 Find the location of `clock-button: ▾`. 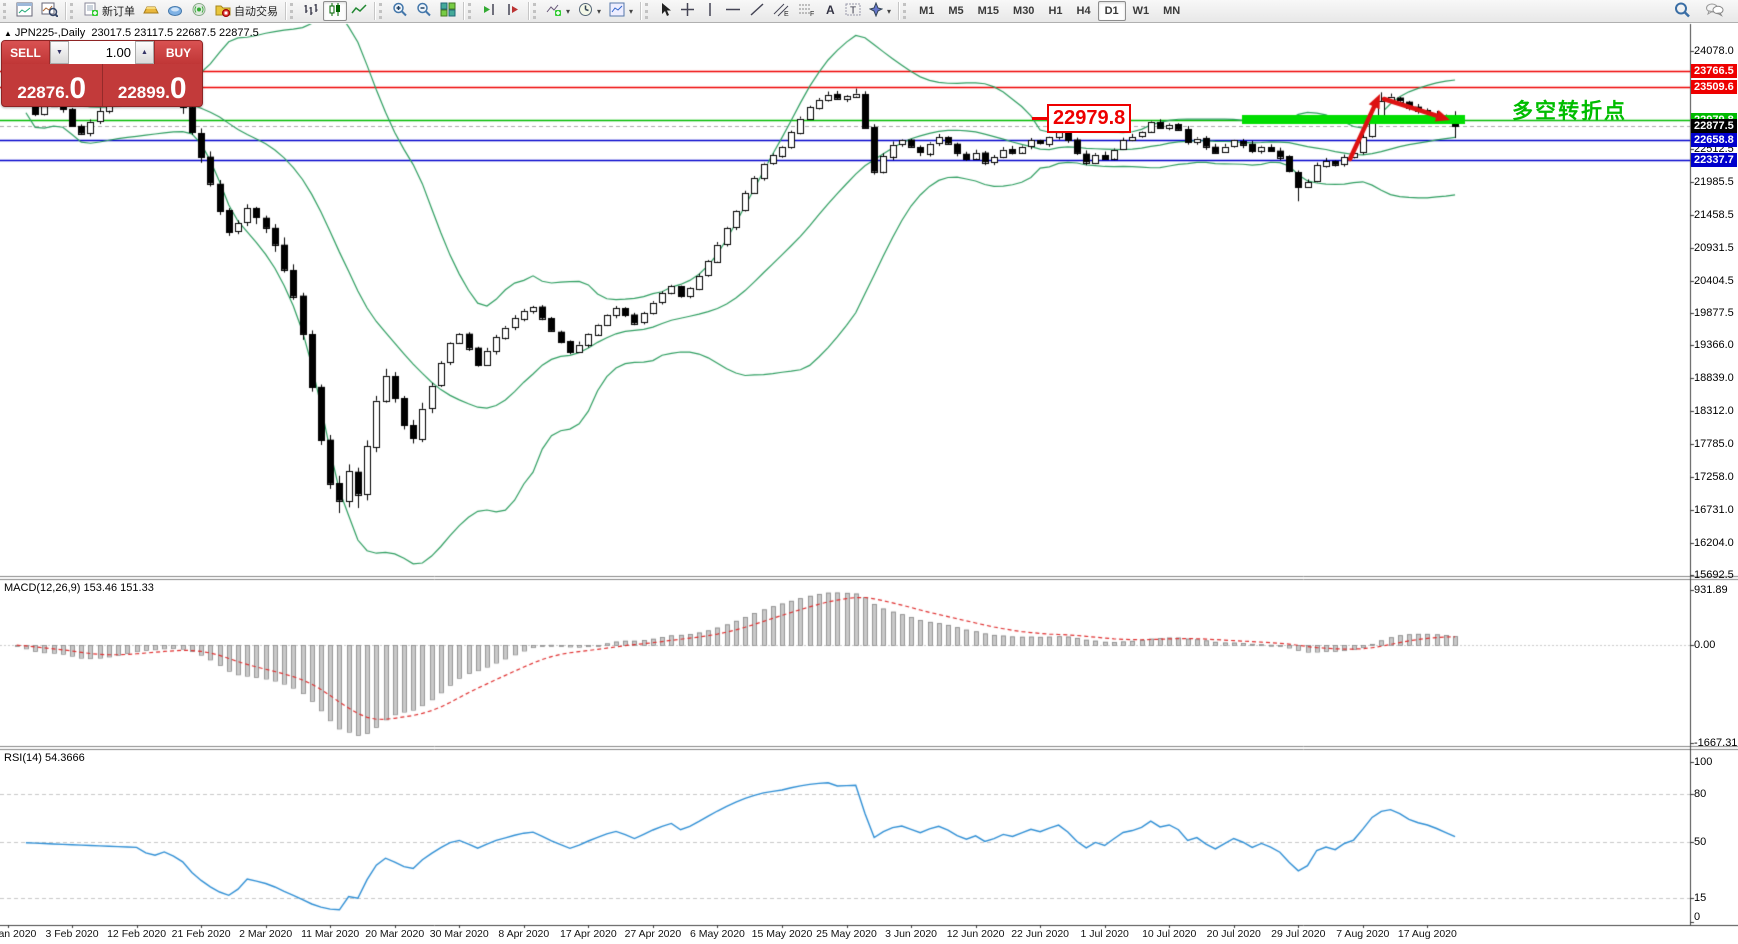

clock-button: ▾ is located at coordinates (589, 11).